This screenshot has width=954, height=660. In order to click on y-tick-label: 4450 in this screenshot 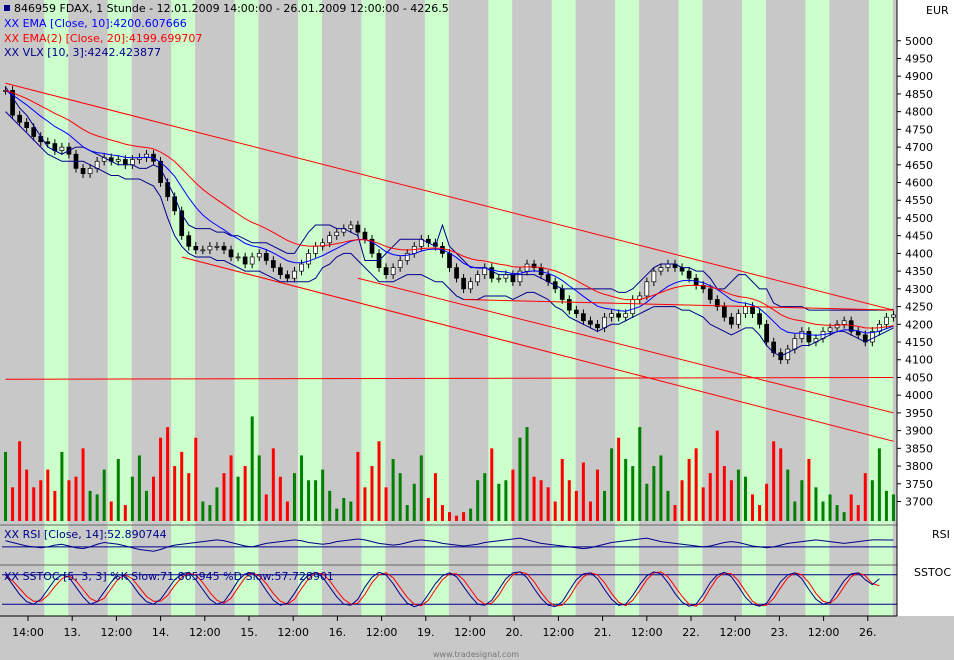, I will do `click(919, 236)`.